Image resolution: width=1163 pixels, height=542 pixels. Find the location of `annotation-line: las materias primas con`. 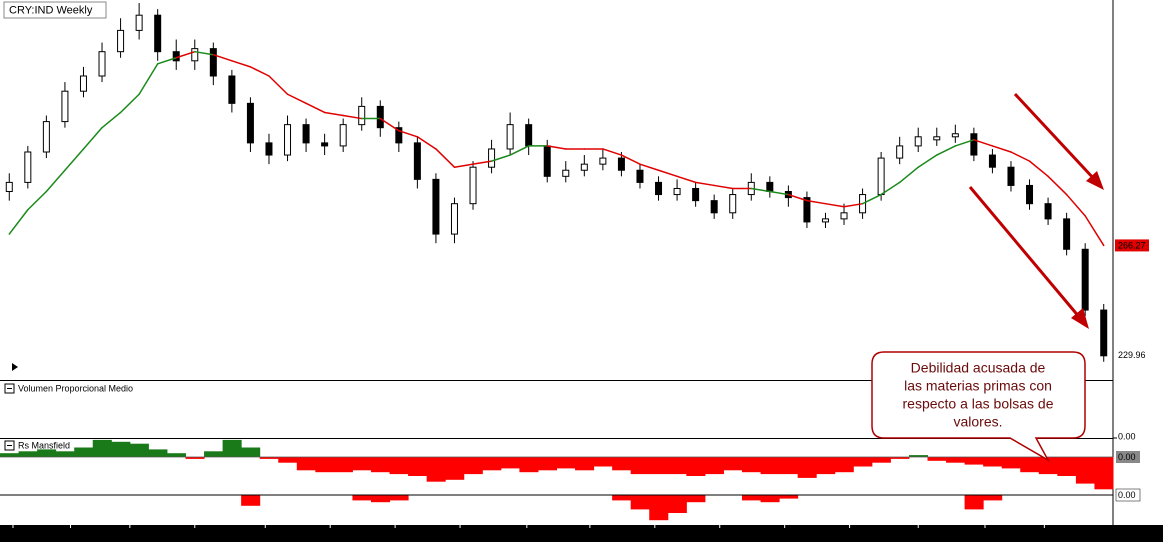

annotation-line: las materias primas con is located at coordinates (978, 386).